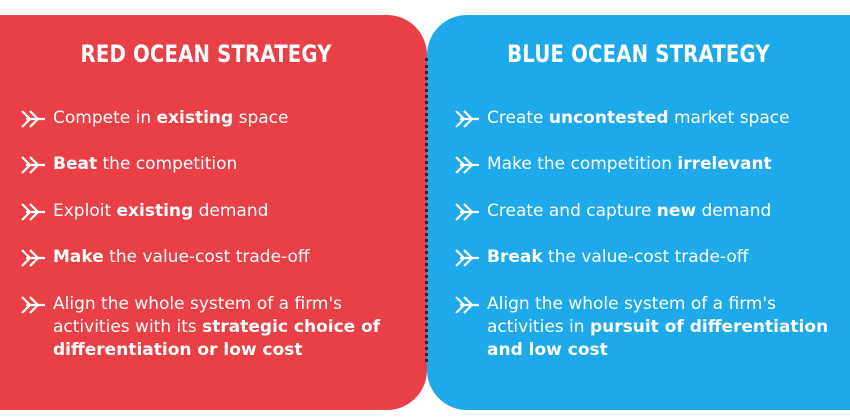  I want to click on red-ocean-item: Exploit existing demand, so click(220, 211).